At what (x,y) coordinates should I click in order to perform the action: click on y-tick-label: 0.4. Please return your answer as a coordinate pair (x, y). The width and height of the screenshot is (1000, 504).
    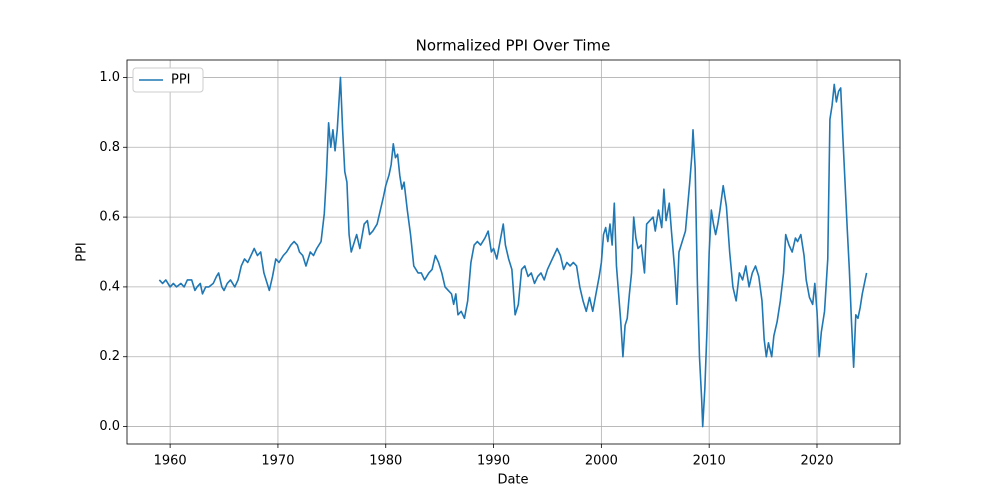
    Looking at the image, I should click on (109, 286).